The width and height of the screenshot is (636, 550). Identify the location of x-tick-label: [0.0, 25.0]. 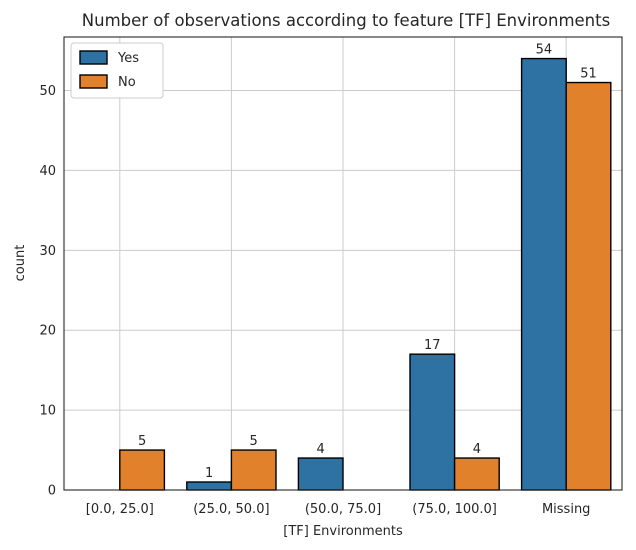
(120, 509).